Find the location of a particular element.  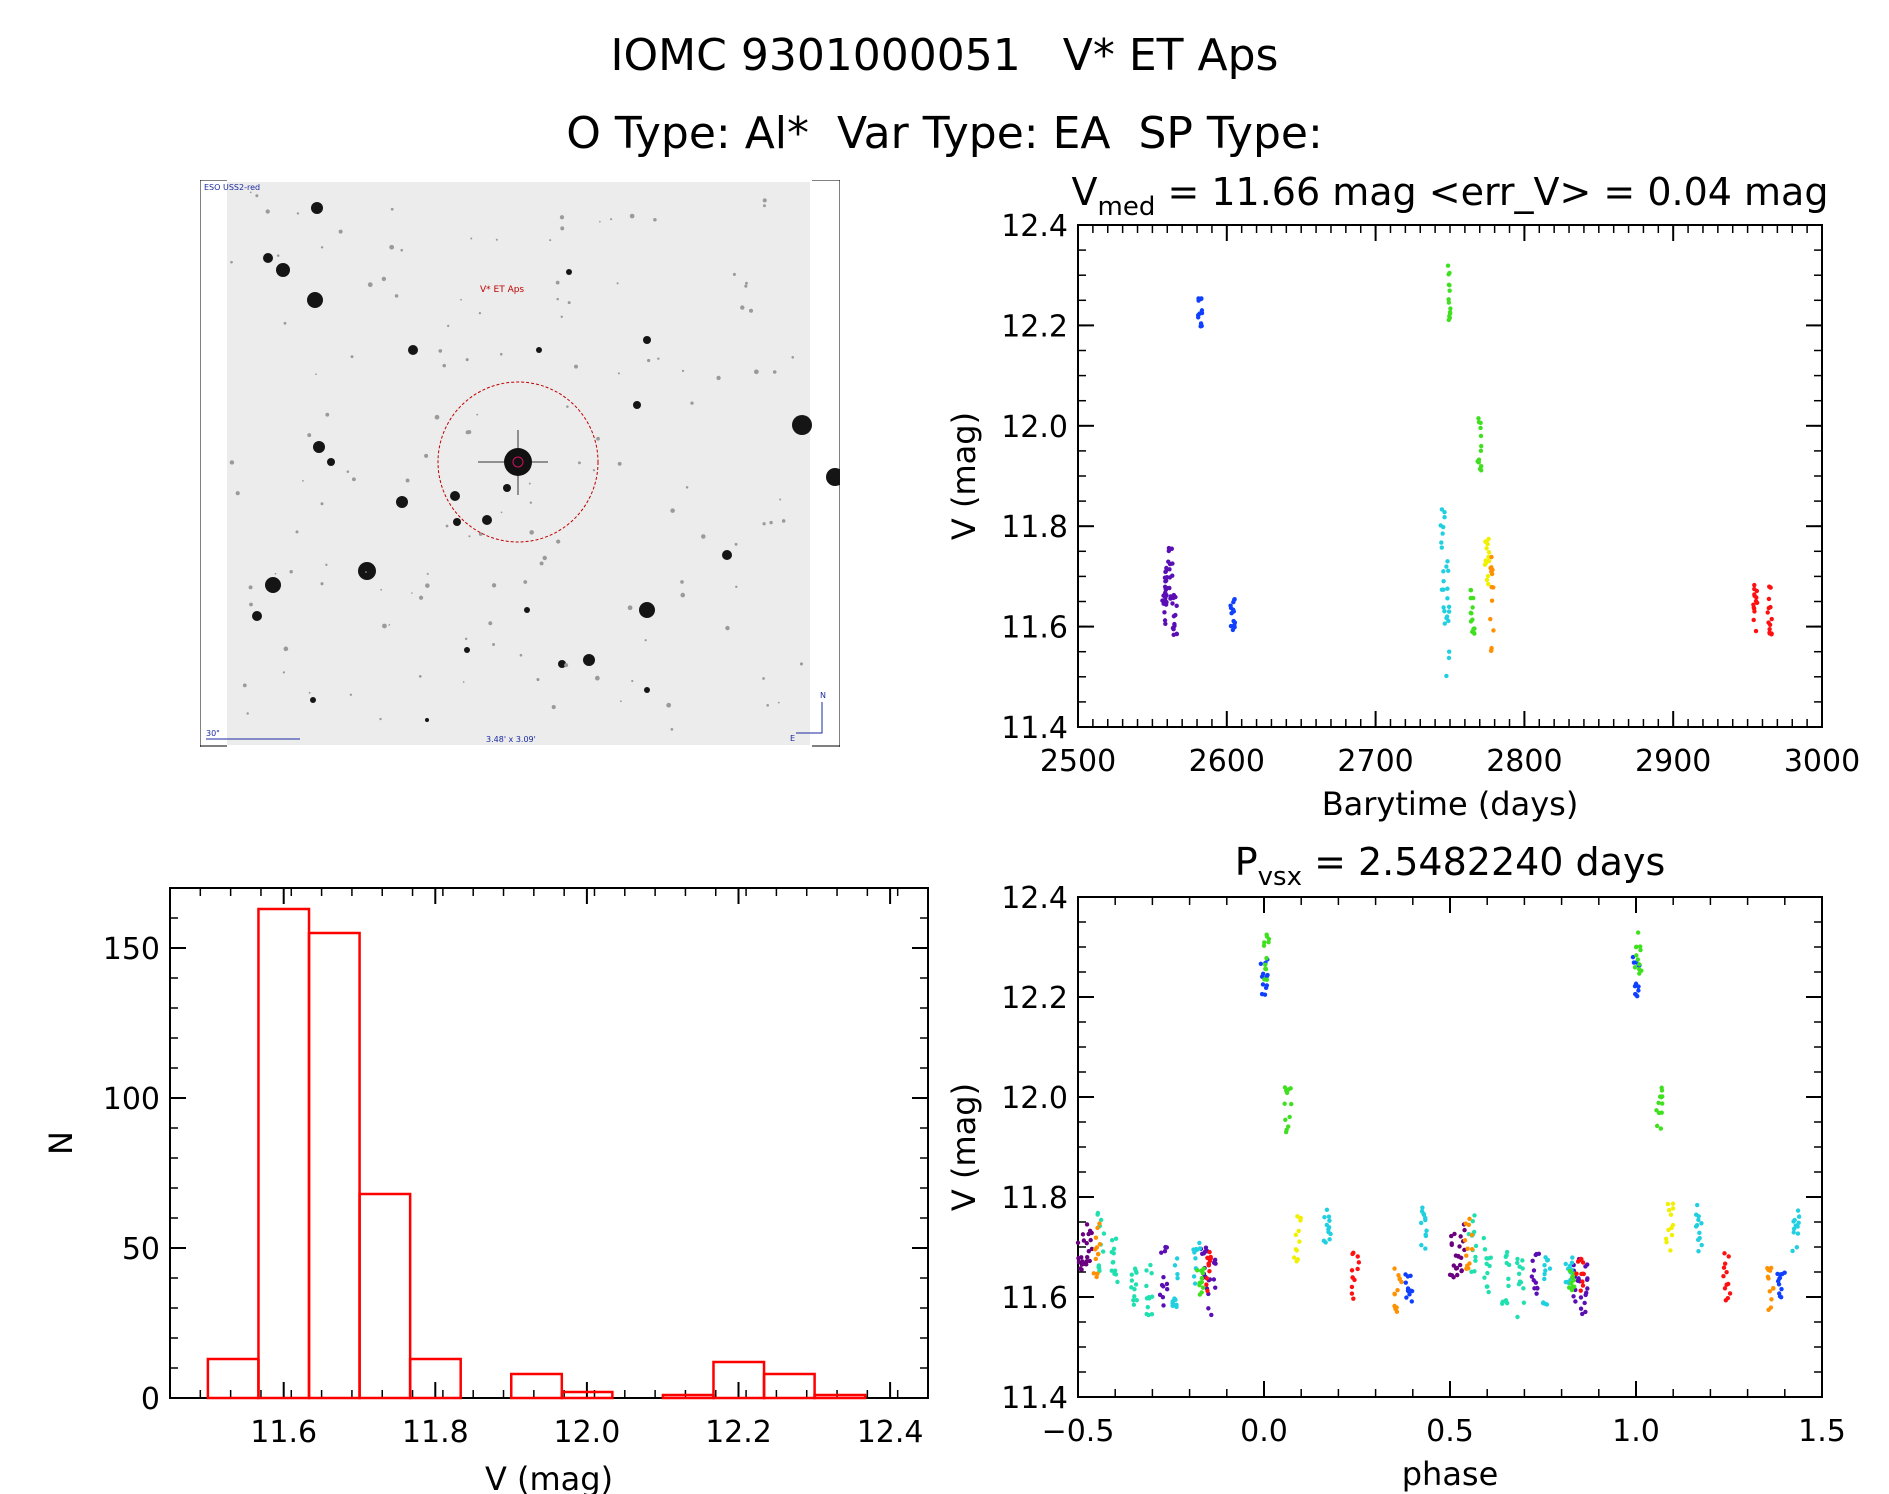

figure-subtitle: O Type: Al* Var Type: EA SP Type: is located at coordinates (944, 133).